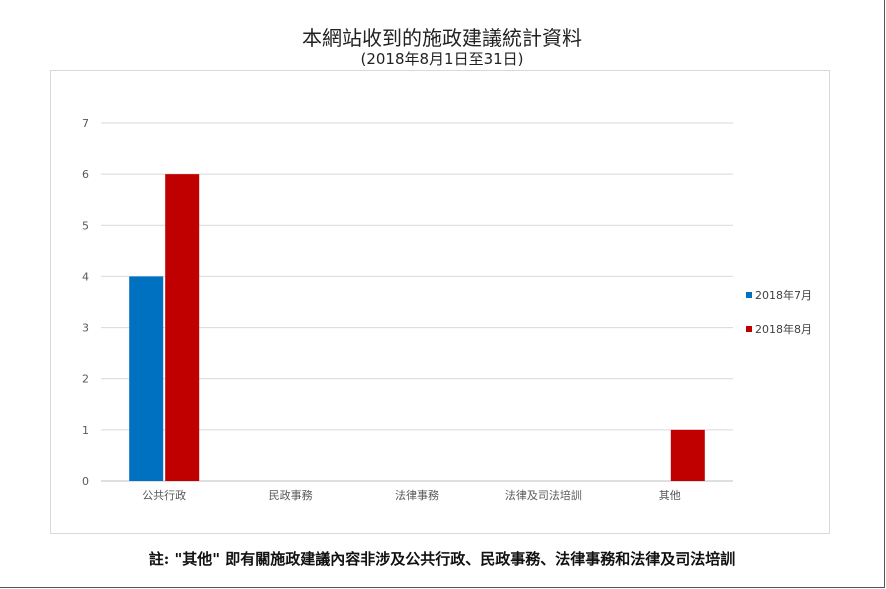  I want to click on chart-title: 本網站收到的施政建議統計資料, so click(442, 38).